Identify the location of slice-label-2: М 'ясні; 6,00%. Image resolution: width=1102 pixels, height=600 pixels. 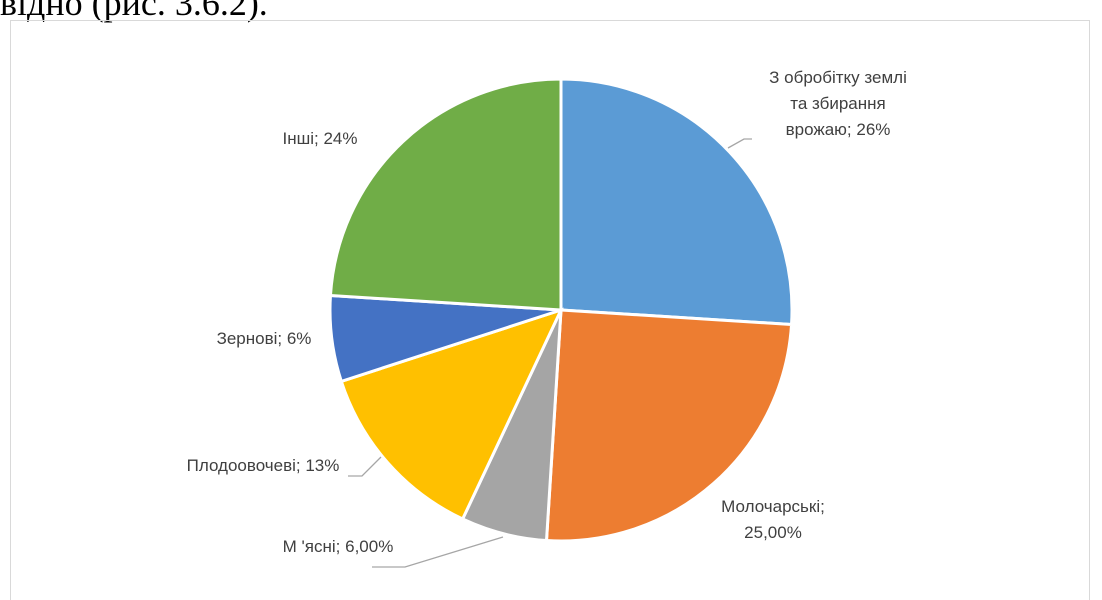
(338, 546).